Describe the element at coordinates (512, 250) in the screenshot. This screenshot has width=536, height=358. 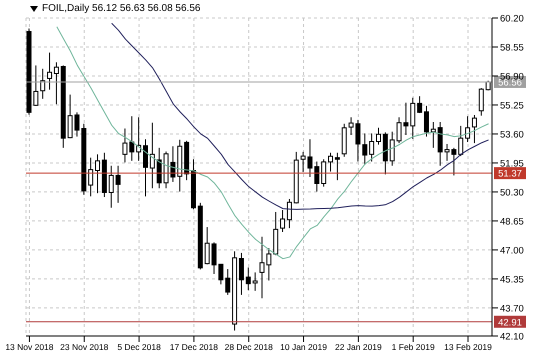
I see `y-tick-label: 47.00` at that location.